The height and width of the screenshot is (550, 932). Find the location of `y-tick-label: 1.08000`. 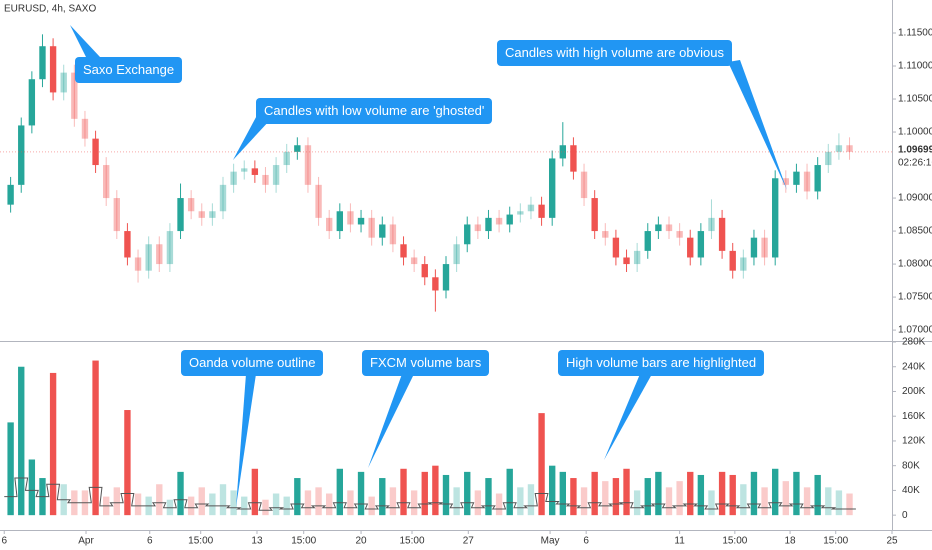

y-tick-label: 1.08000 is located at coordinates (915, 264).